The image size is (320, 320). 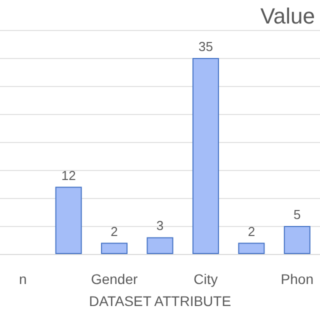 What do you see at coordinates (297, 279) in the screenshot?
I see `x-tick-label: Phon` at bounding box center [297, 279].